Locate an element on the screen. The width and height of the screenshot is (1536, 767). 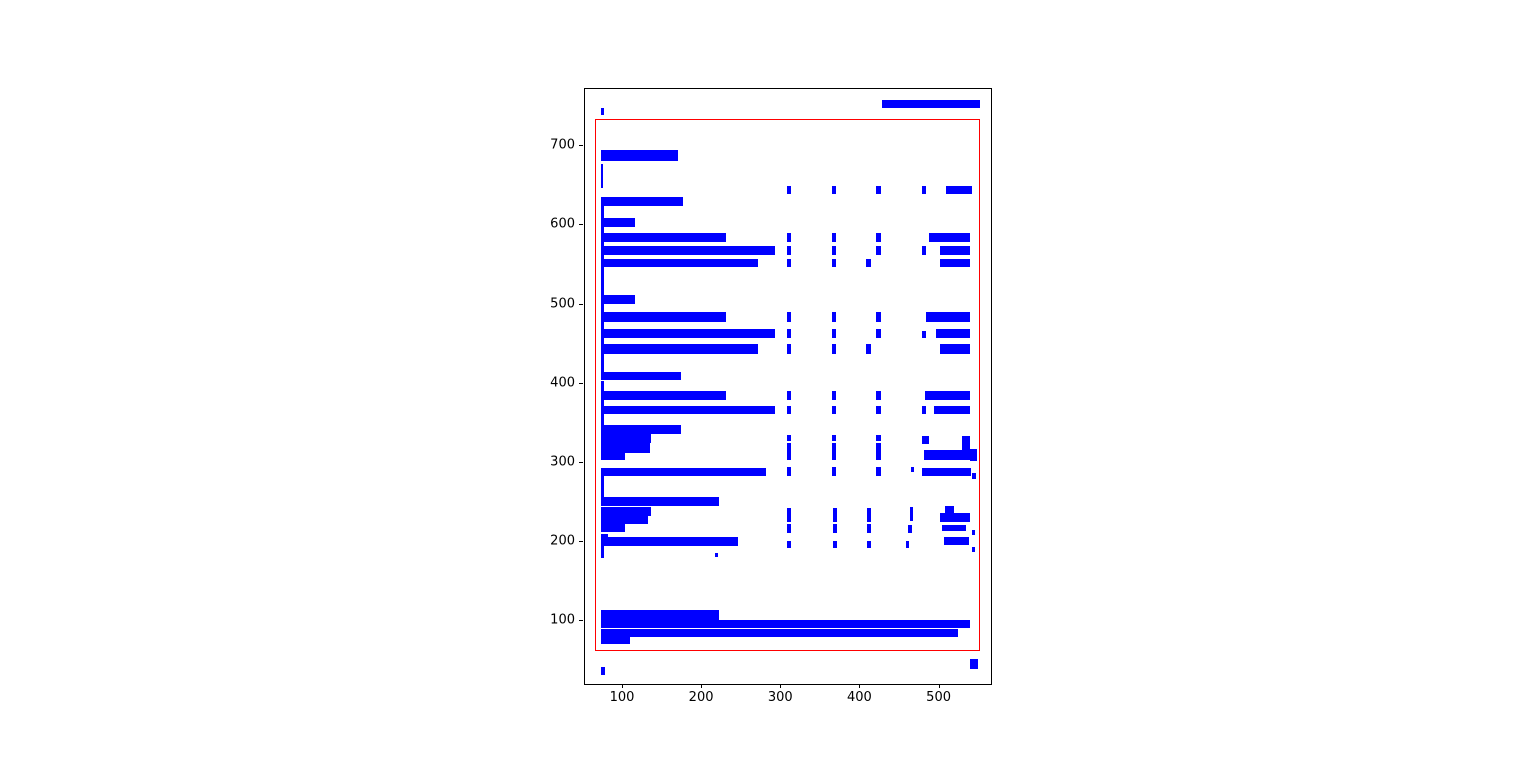
x-tick-label: 100 is located at coordinates (622, 697).